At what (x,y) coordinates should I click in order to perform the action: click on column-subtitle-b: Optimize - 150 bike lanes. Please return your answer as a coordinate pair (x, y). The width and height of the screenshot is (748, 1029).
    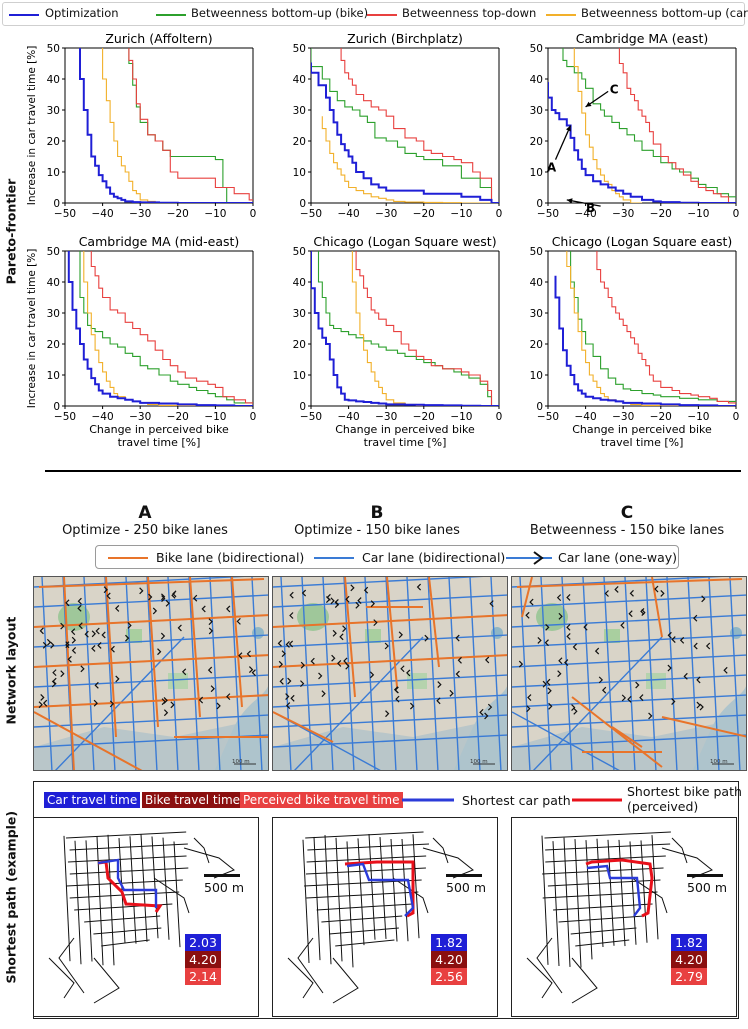
    Looking at the image, I should click on (377, 530).